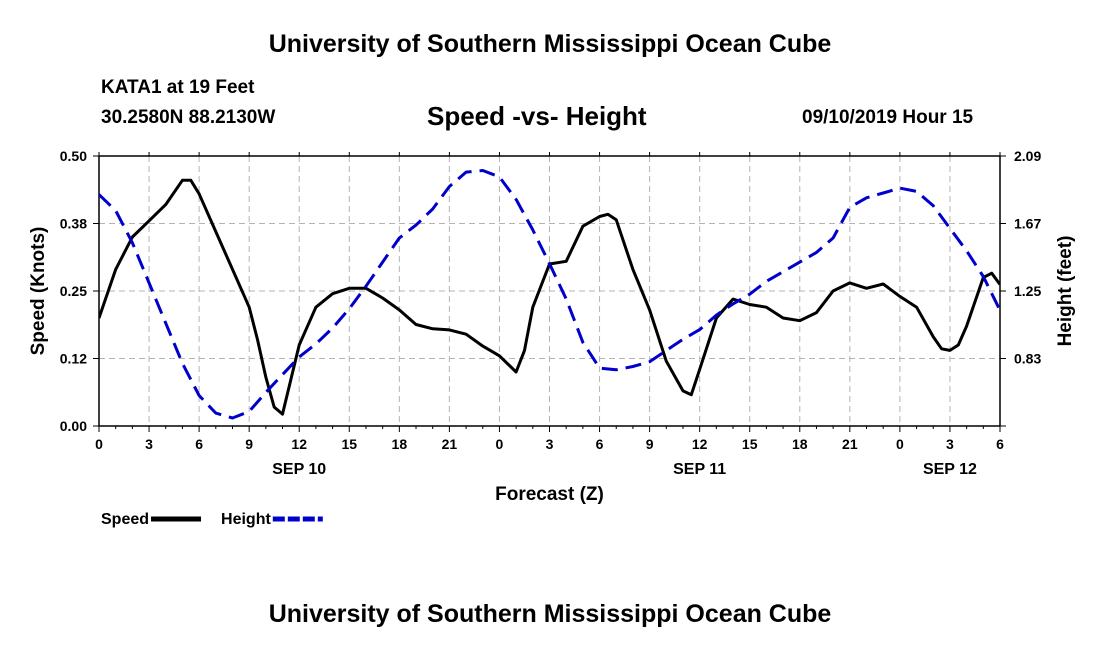  I want to click on y2-axis-title: Height (feet), so click(1065, 291).